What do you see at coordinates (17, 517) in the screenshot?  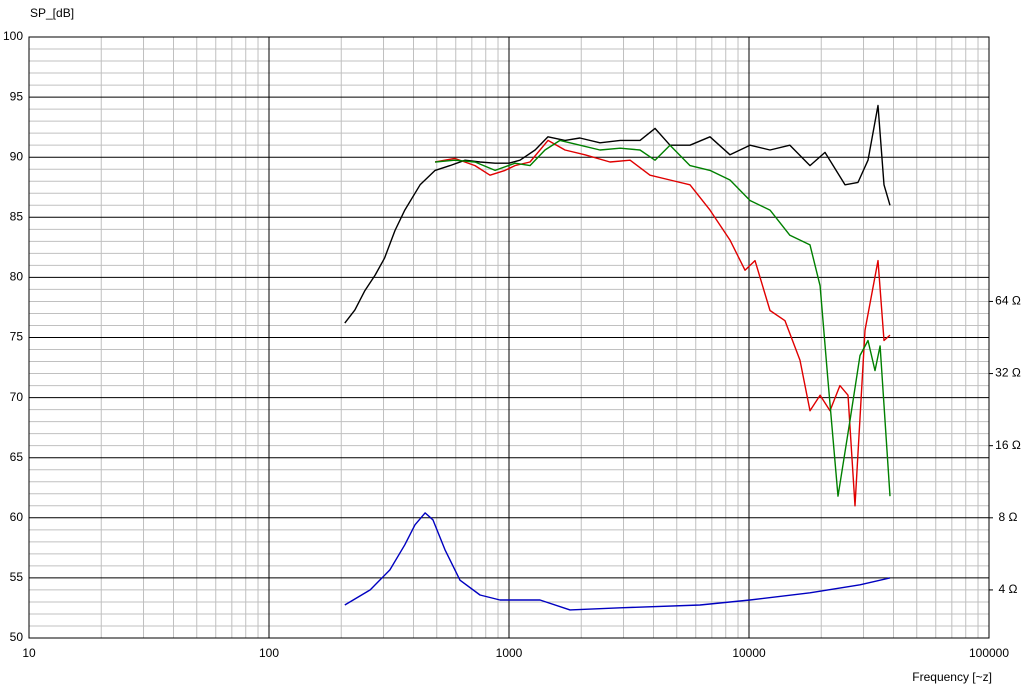 I see `y-tick-label: 60` at bounding box center [17, 517].